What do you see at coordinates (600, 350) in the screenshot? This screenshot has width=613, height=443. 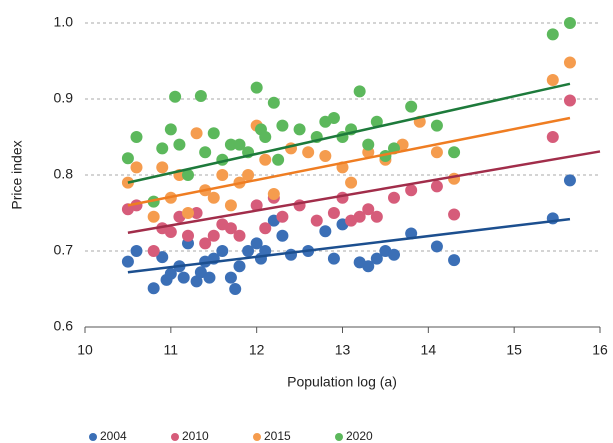 I see `x-tick-label: 16` at bounding box center [600, 350].